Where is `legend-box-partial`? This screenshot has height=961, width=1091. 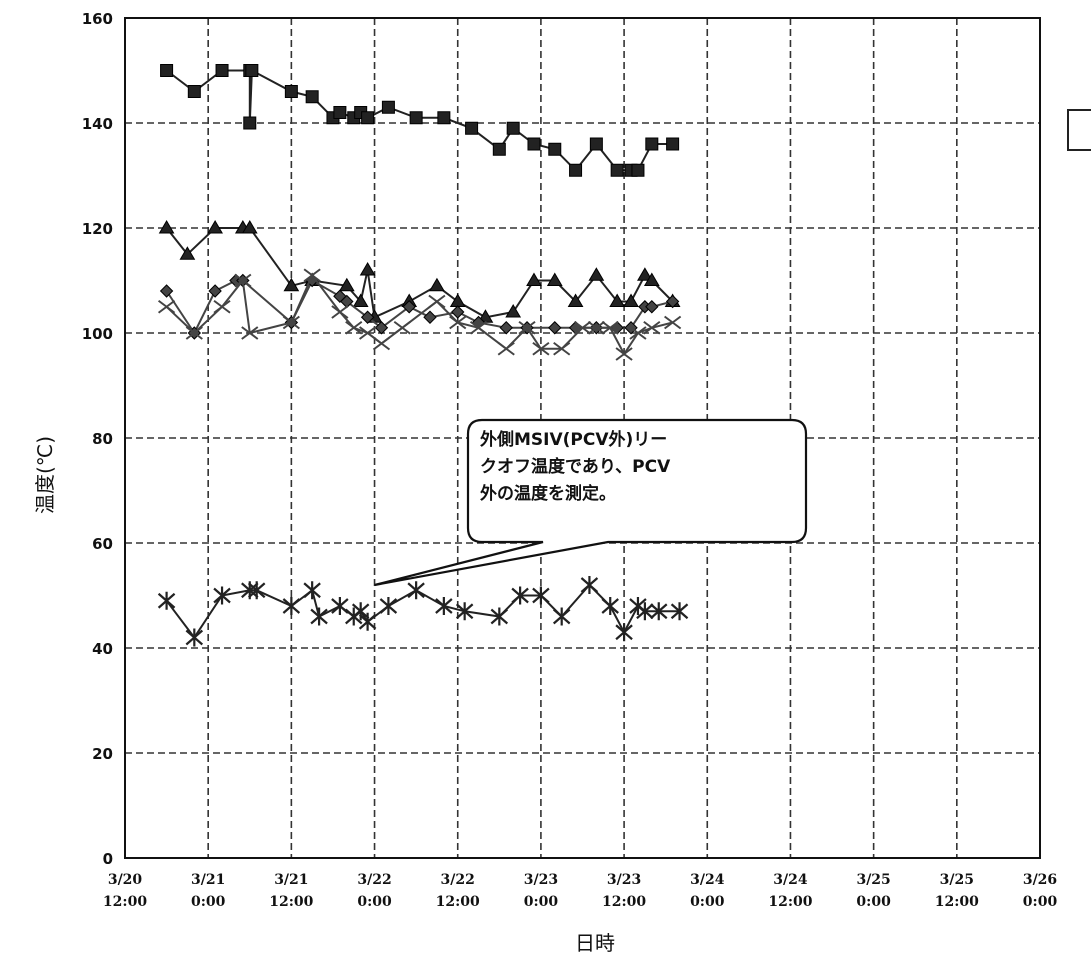
legend-box-partial is located at coordinates (1079, 130).